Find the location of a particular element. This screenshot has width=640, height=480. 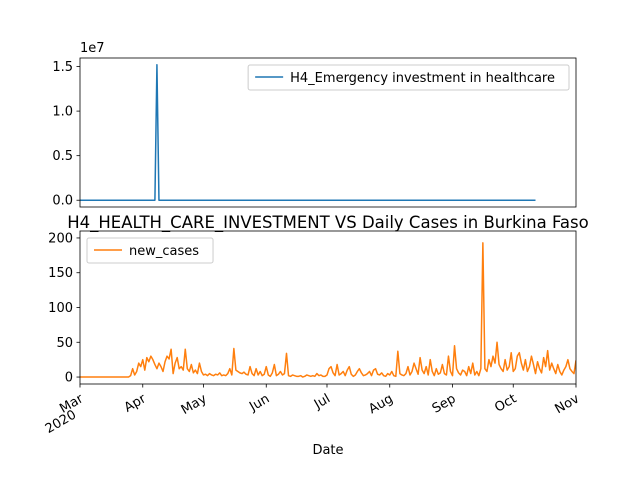

y-tick-label: 0.5 is located at coordinates (62, 156).